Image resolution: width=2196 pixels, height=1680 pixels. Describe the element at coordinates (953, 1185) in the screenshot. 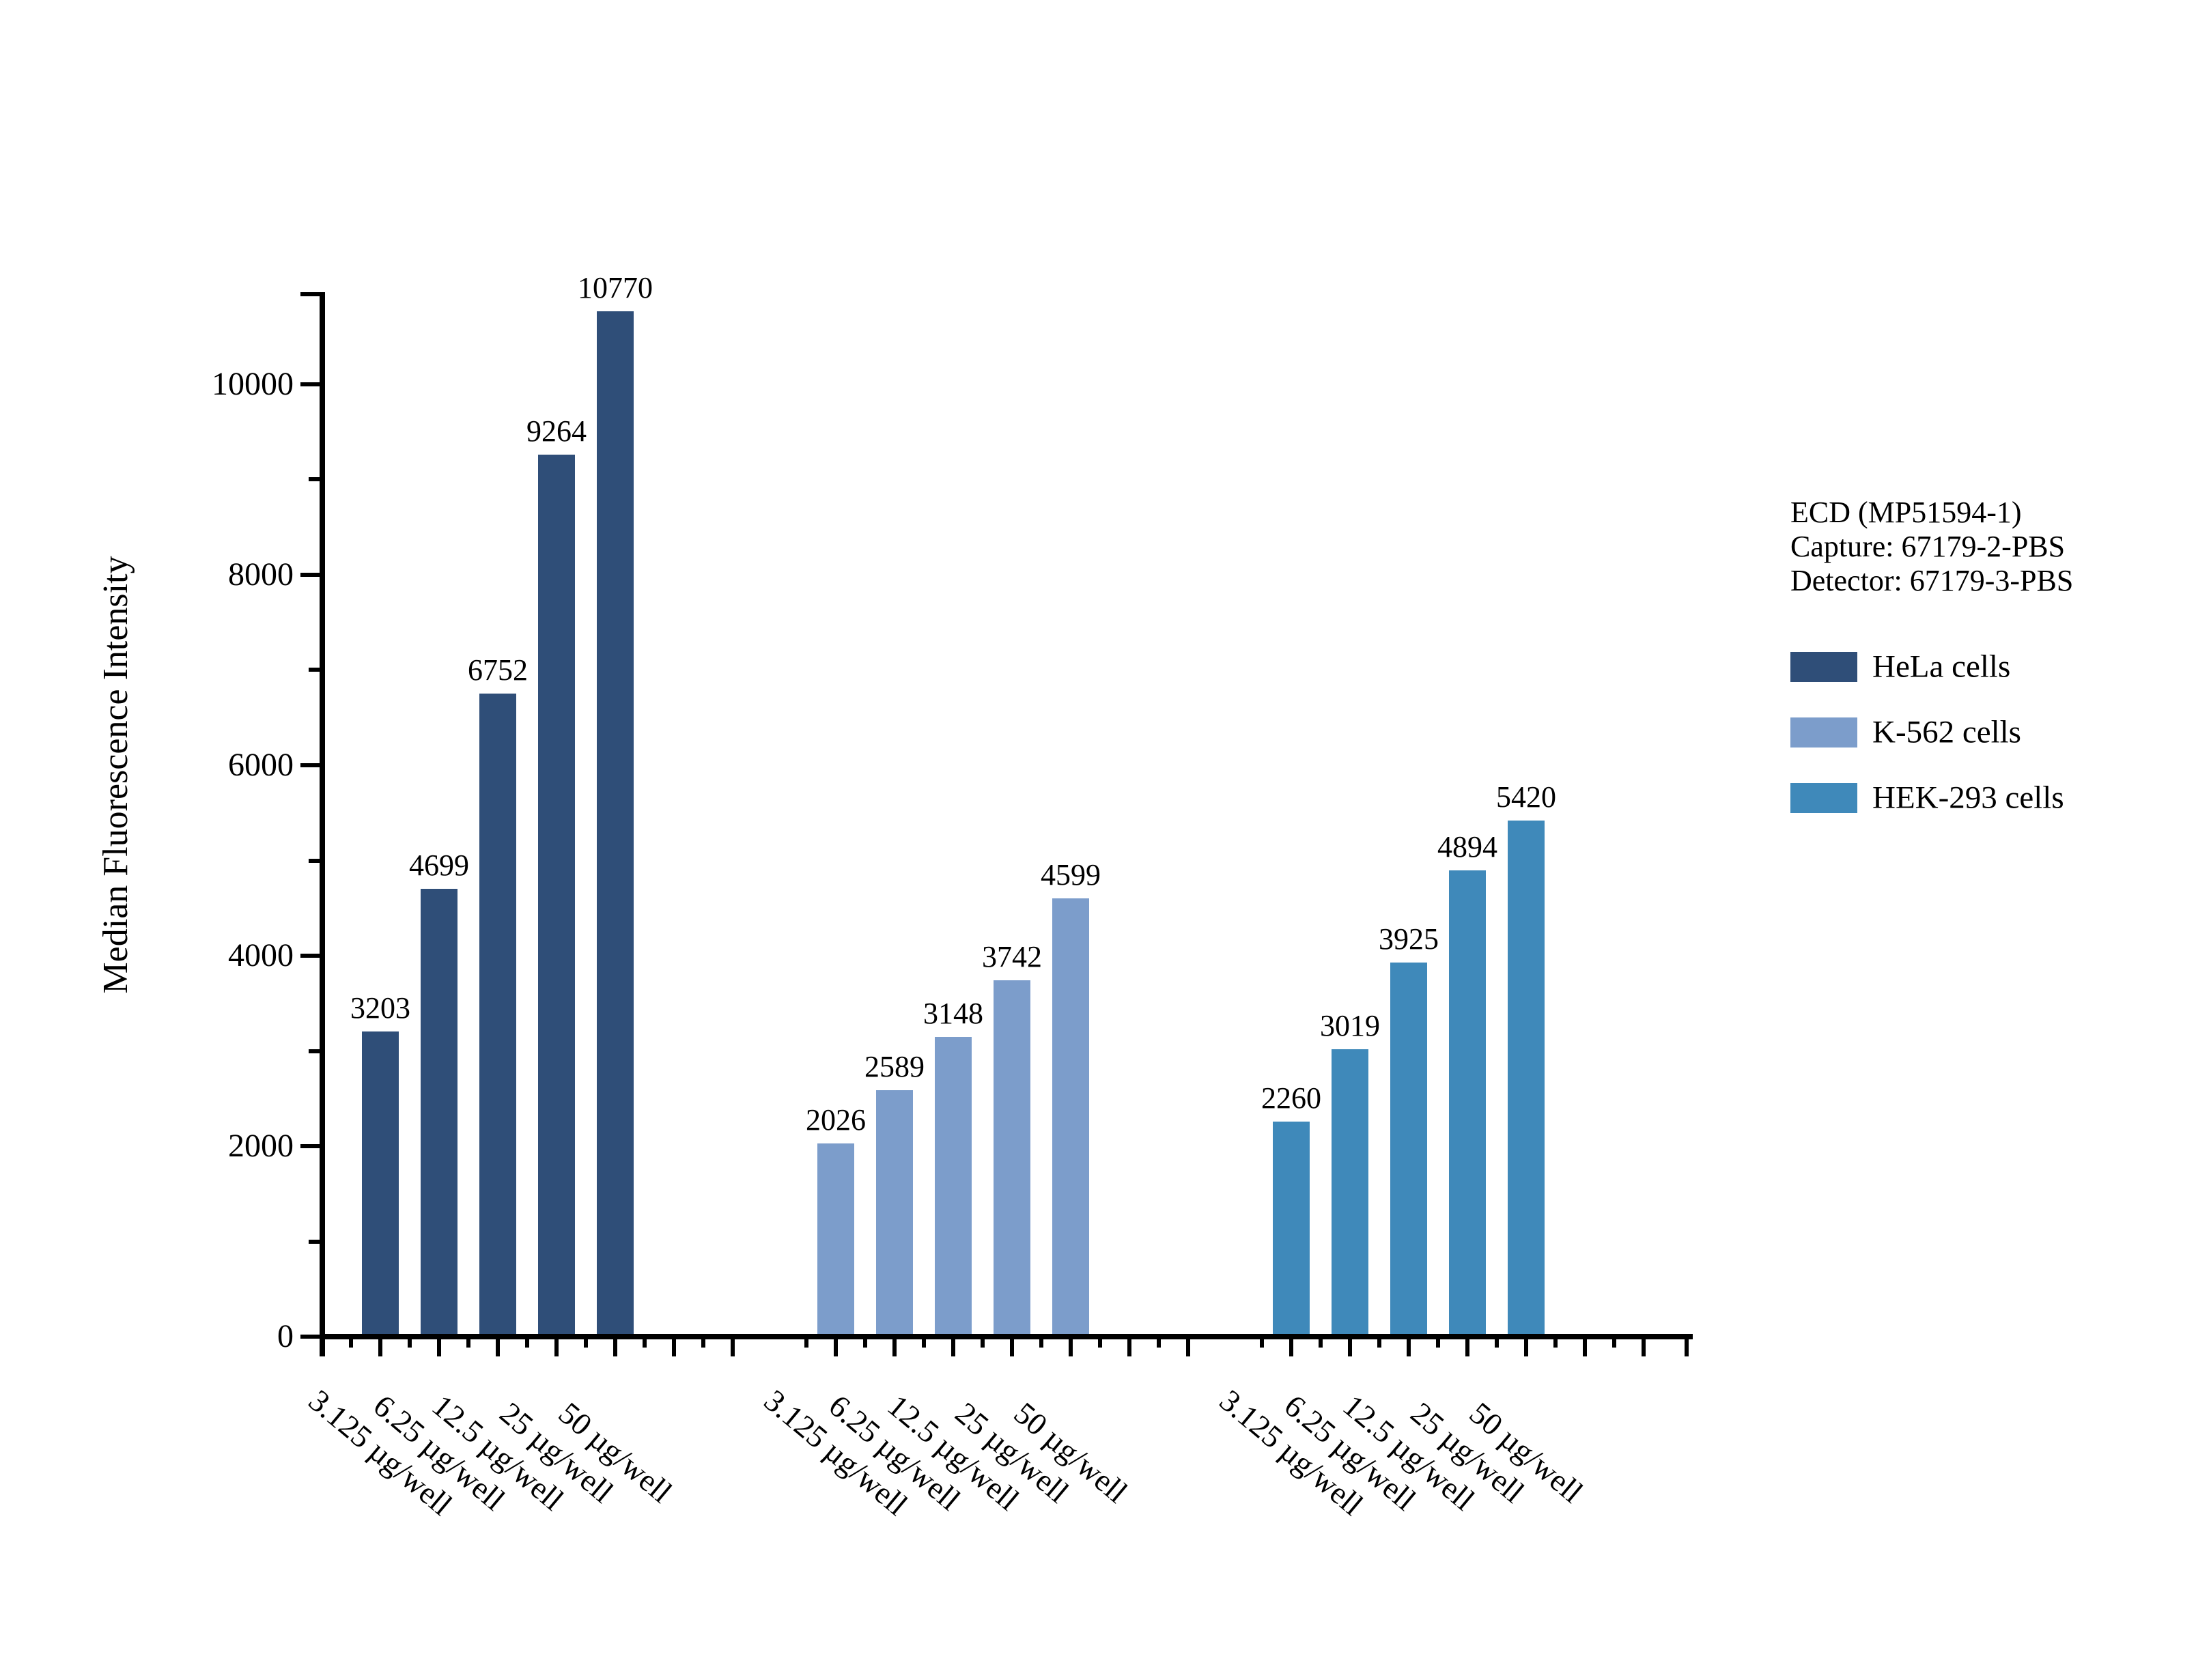

I see `bar-k-562-12.5` at that location.